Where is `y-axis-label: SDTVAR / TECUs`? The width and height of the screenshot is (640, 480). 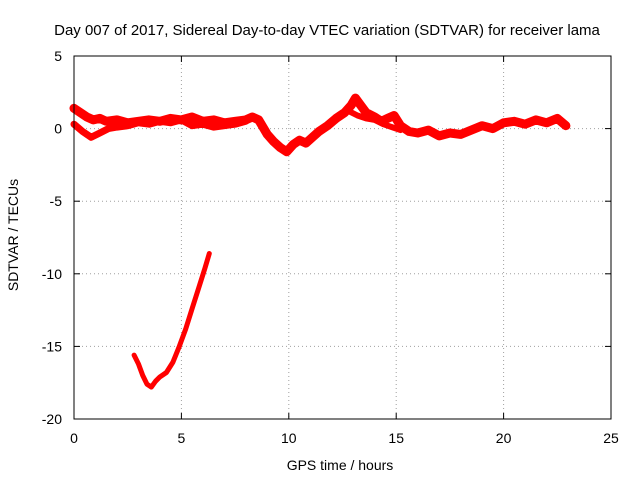
y-axis-label: SDTVAR / TECUs is located at coordinates (13, 235).